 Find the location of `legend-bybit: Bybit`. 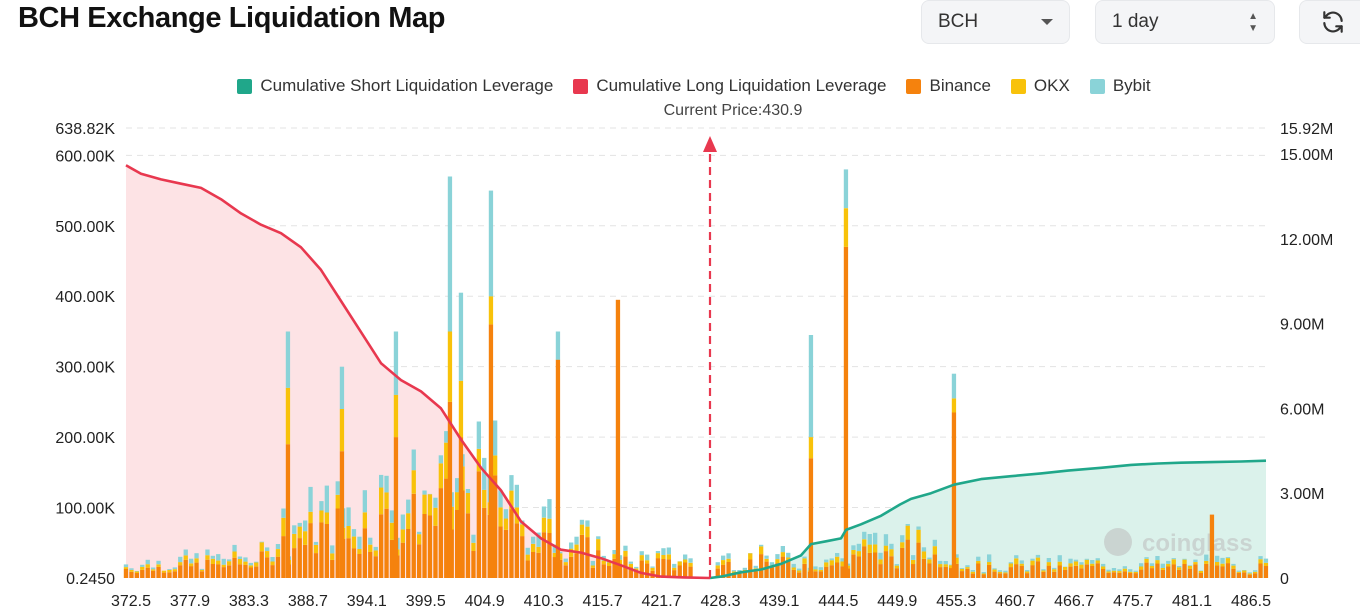

legend-bybit: Bybit is located at coordinates (1120, 86).